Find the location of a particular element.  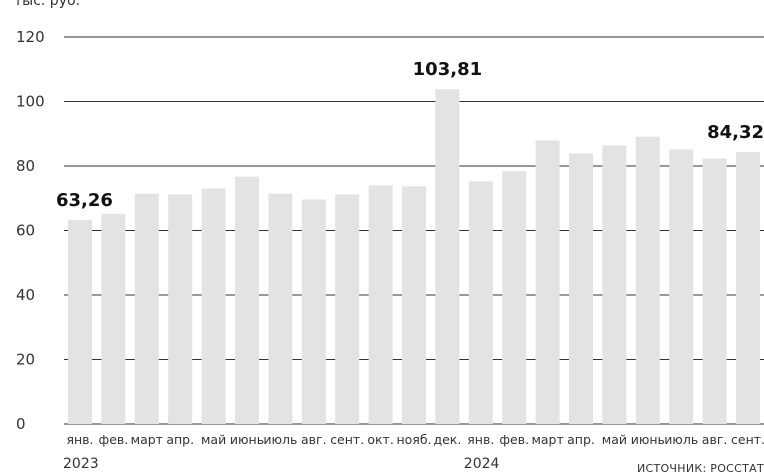

chart-title: тыс. руб. is located at coordinates (47, 4).